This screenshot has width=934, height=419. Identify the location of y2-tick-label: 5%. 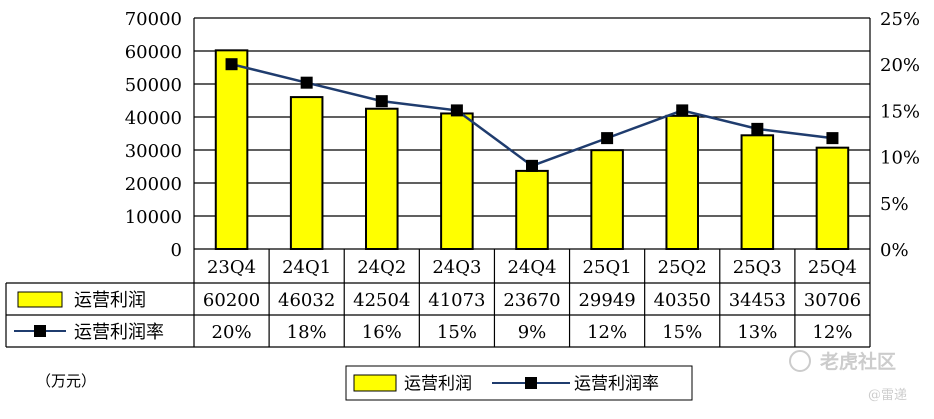
(894, 204).